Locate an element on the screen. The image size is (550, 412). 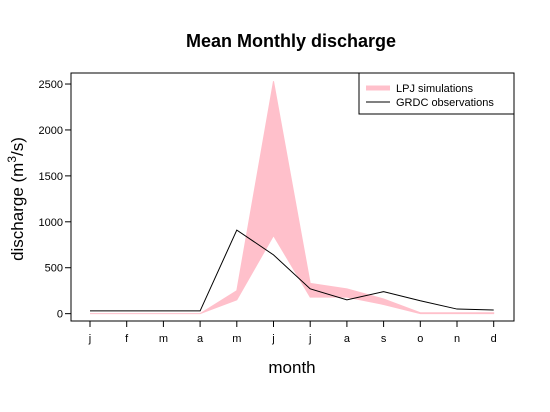
legend-label-lpj: LPJ simulations is located at coordinates (435, 89).